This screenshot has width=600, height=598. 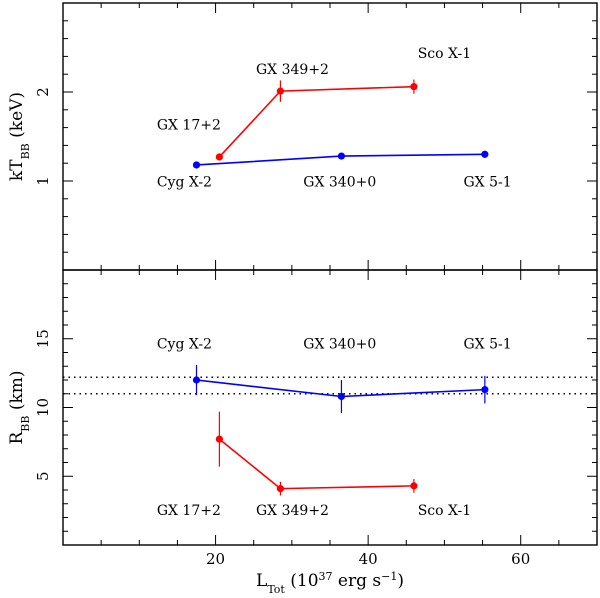 What do you see at coordinates (19, 407) in the screenshot?
I see `y-axis-label: RBB (km)` at bounding box center [19, 407].